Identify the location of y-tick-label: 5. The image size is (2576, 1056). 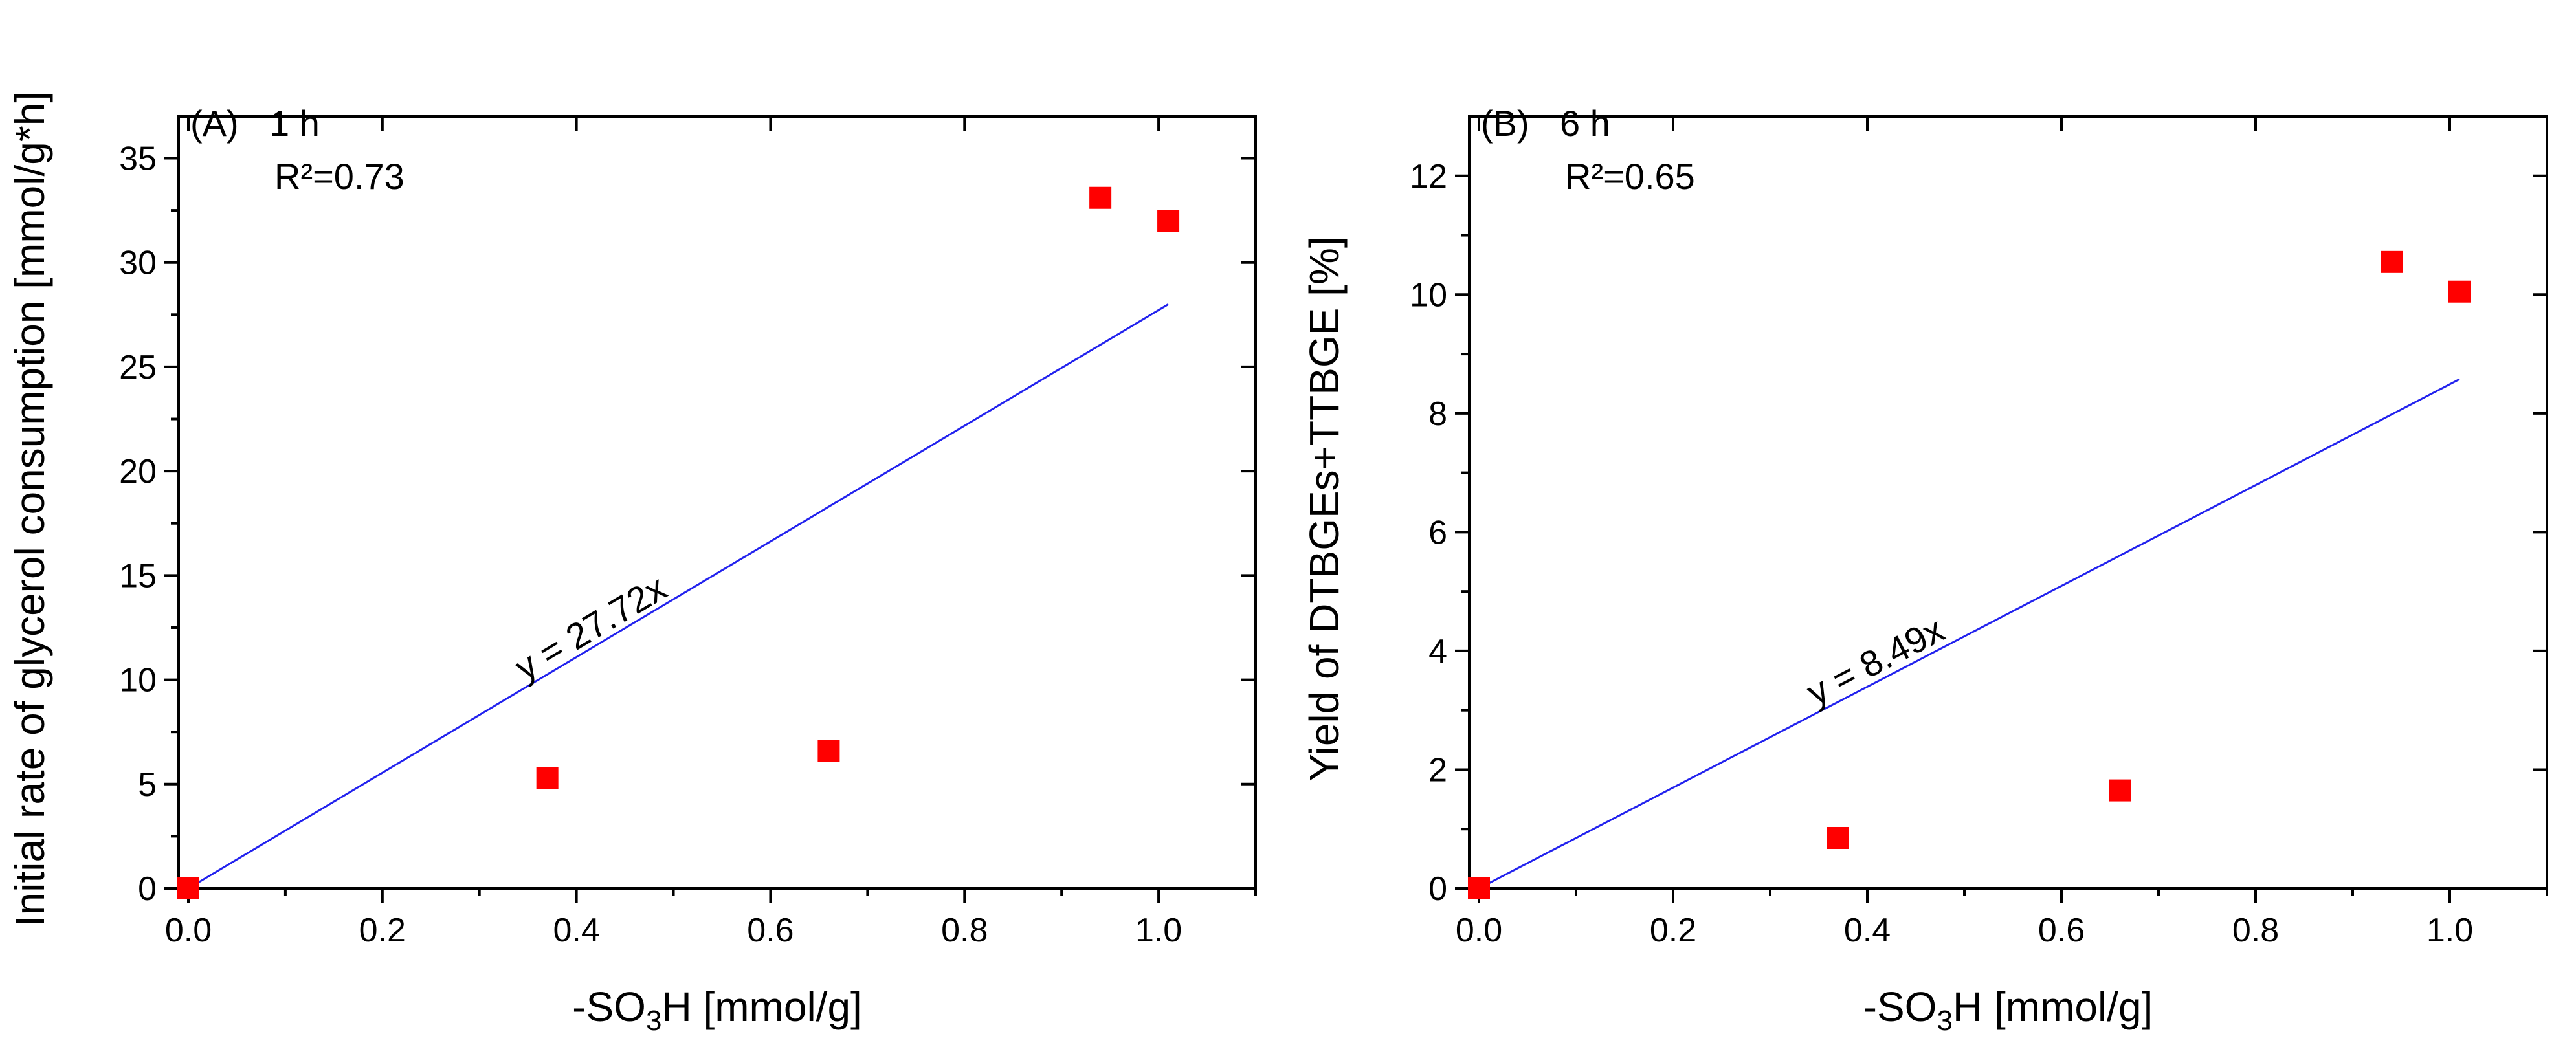
(147, 785).